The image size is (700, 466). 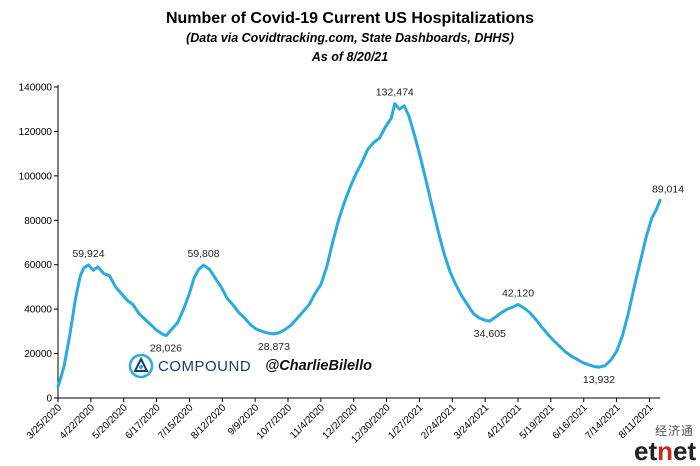 What do you see at coordinates (599, 380) in the screenshot?
I see `data-label: 13,932` at bounding box center [599, 380].